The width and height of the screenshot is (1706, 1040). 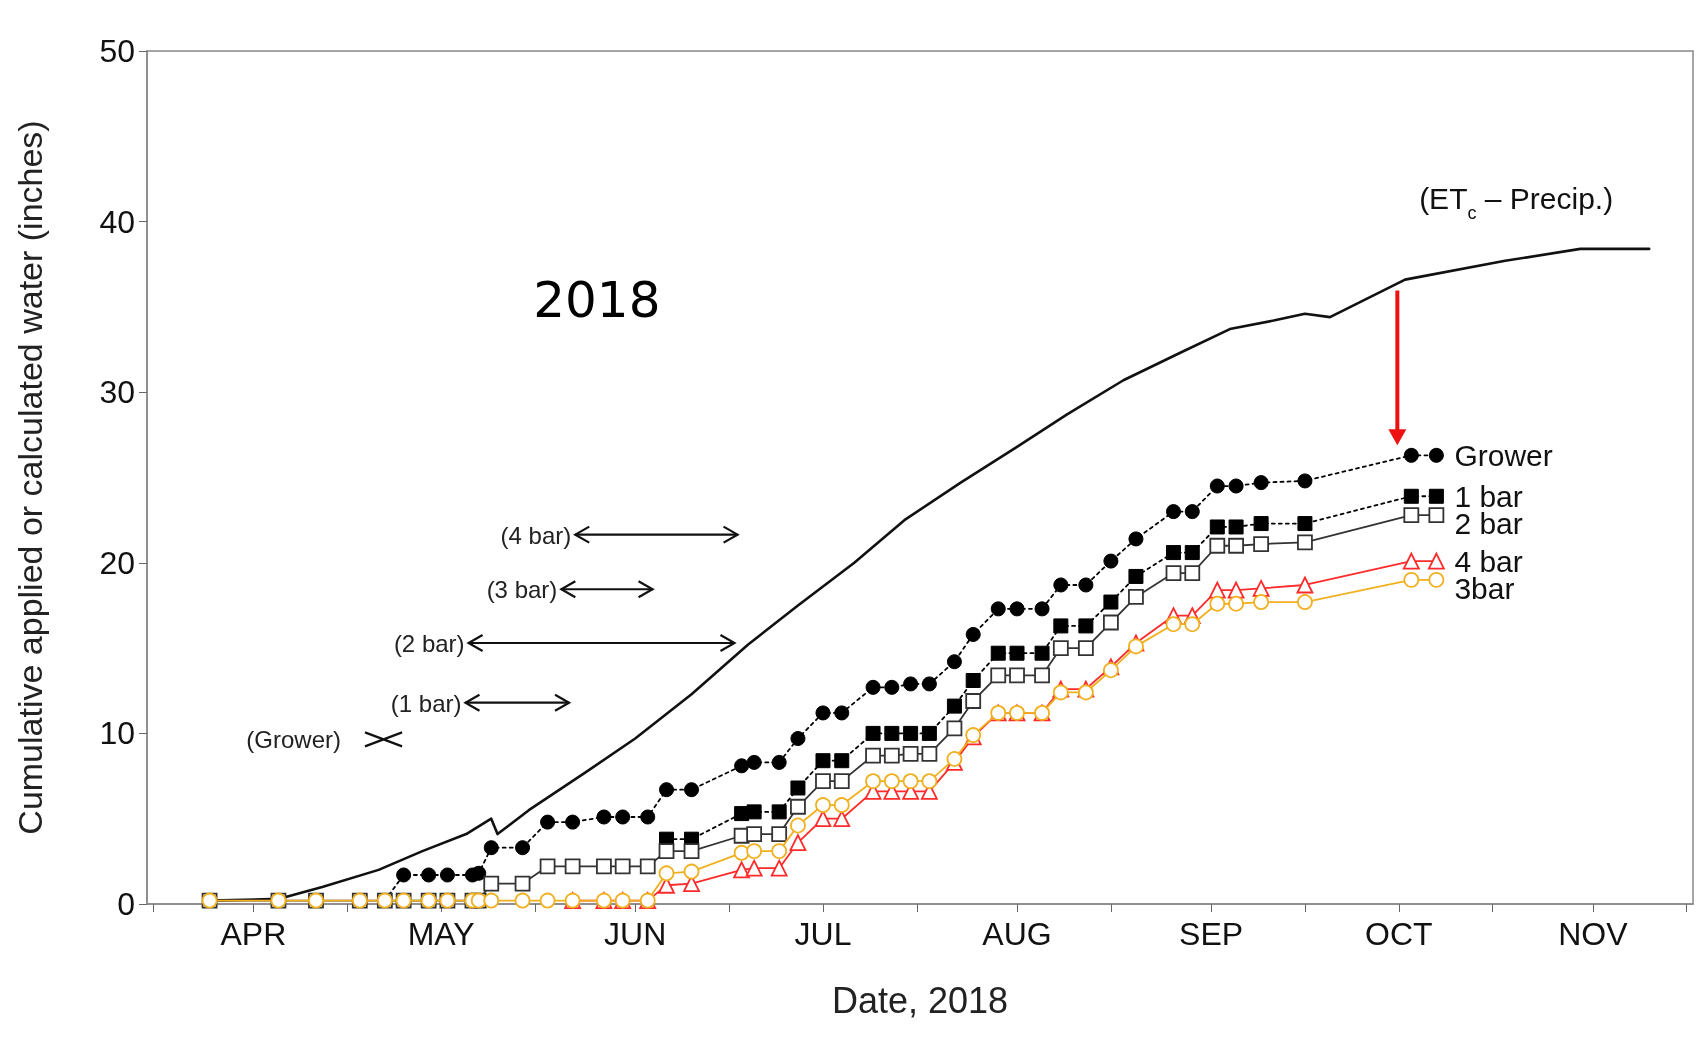 What do you see at coordinates (536, 535) in the screenshot?
I see `annotation: (4 bar)` at bounding box center [536, 535].